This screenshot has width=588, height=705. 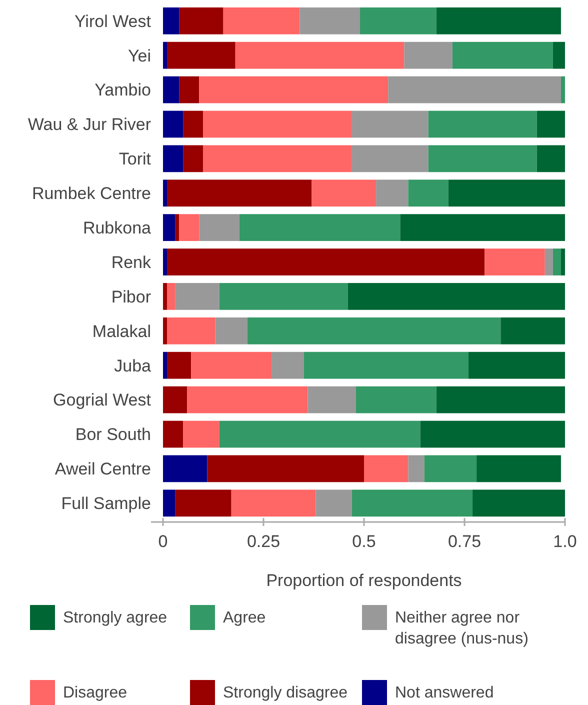 I want to click on y-tick-label: Yei, so click(x=139, y=56).